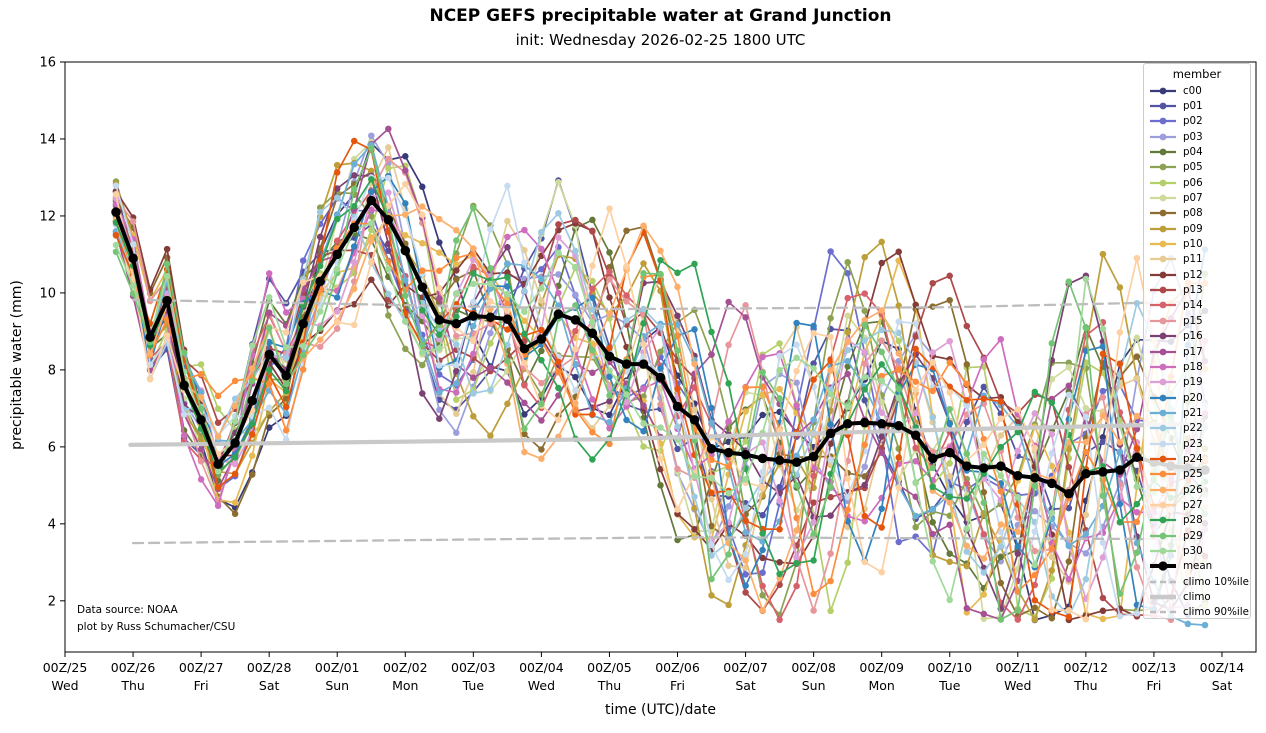 The height and width of the screenshot is (733, 1266). Describe the element at coordinates (1163, 612) in the screenshot. I see `legend-sample-climo90` at that location.